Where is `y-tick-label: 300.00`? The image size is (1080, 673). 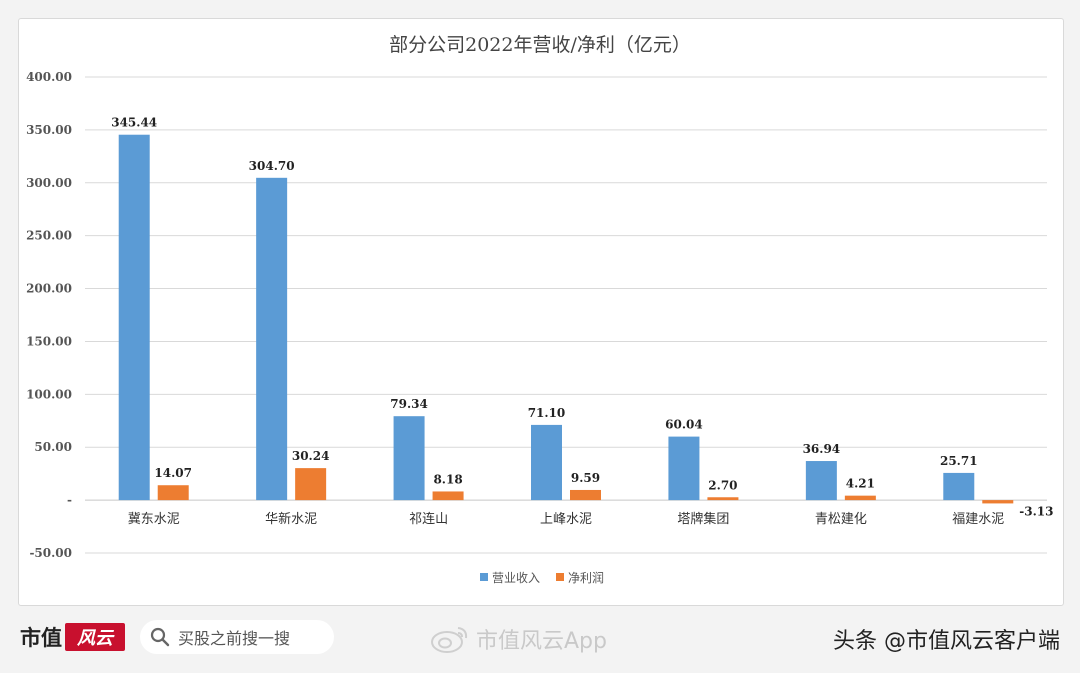 y-tick-label: 300.00 is located at coordinates (49, 183).